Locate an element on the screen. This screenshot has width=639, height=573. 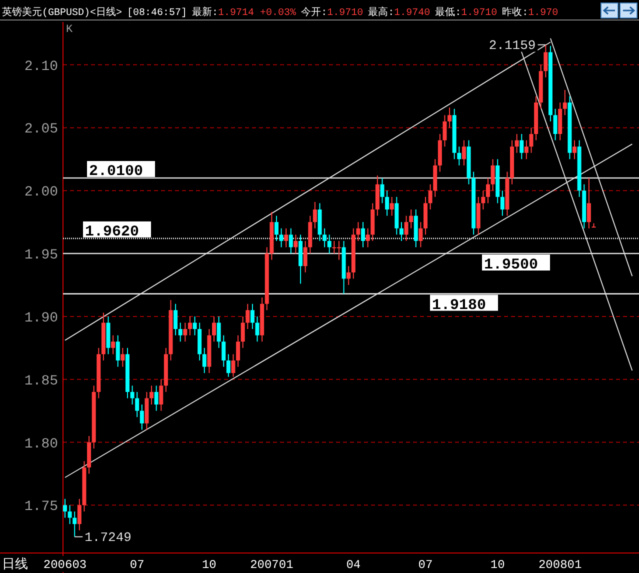
x-tick-label: 200801 is located at coordinates (560, 565).